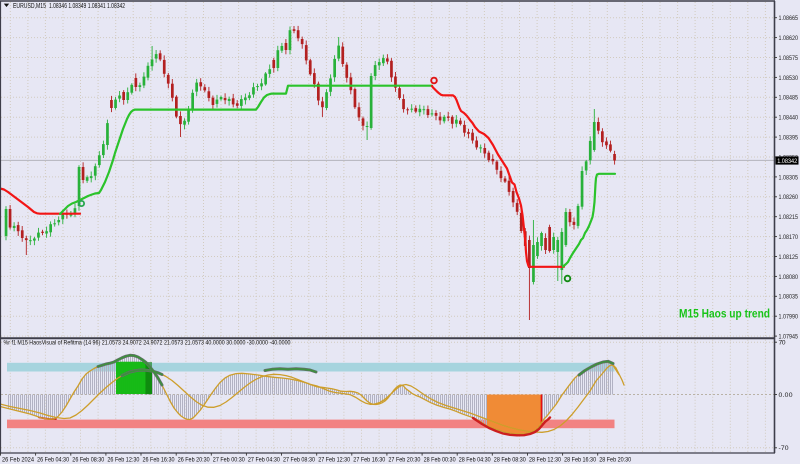 The height and width of the screenshot is (464, 800). Describe the element at coordinates (789, 237) in the screenshot. I see `svg-text: 1.08170` at that location.